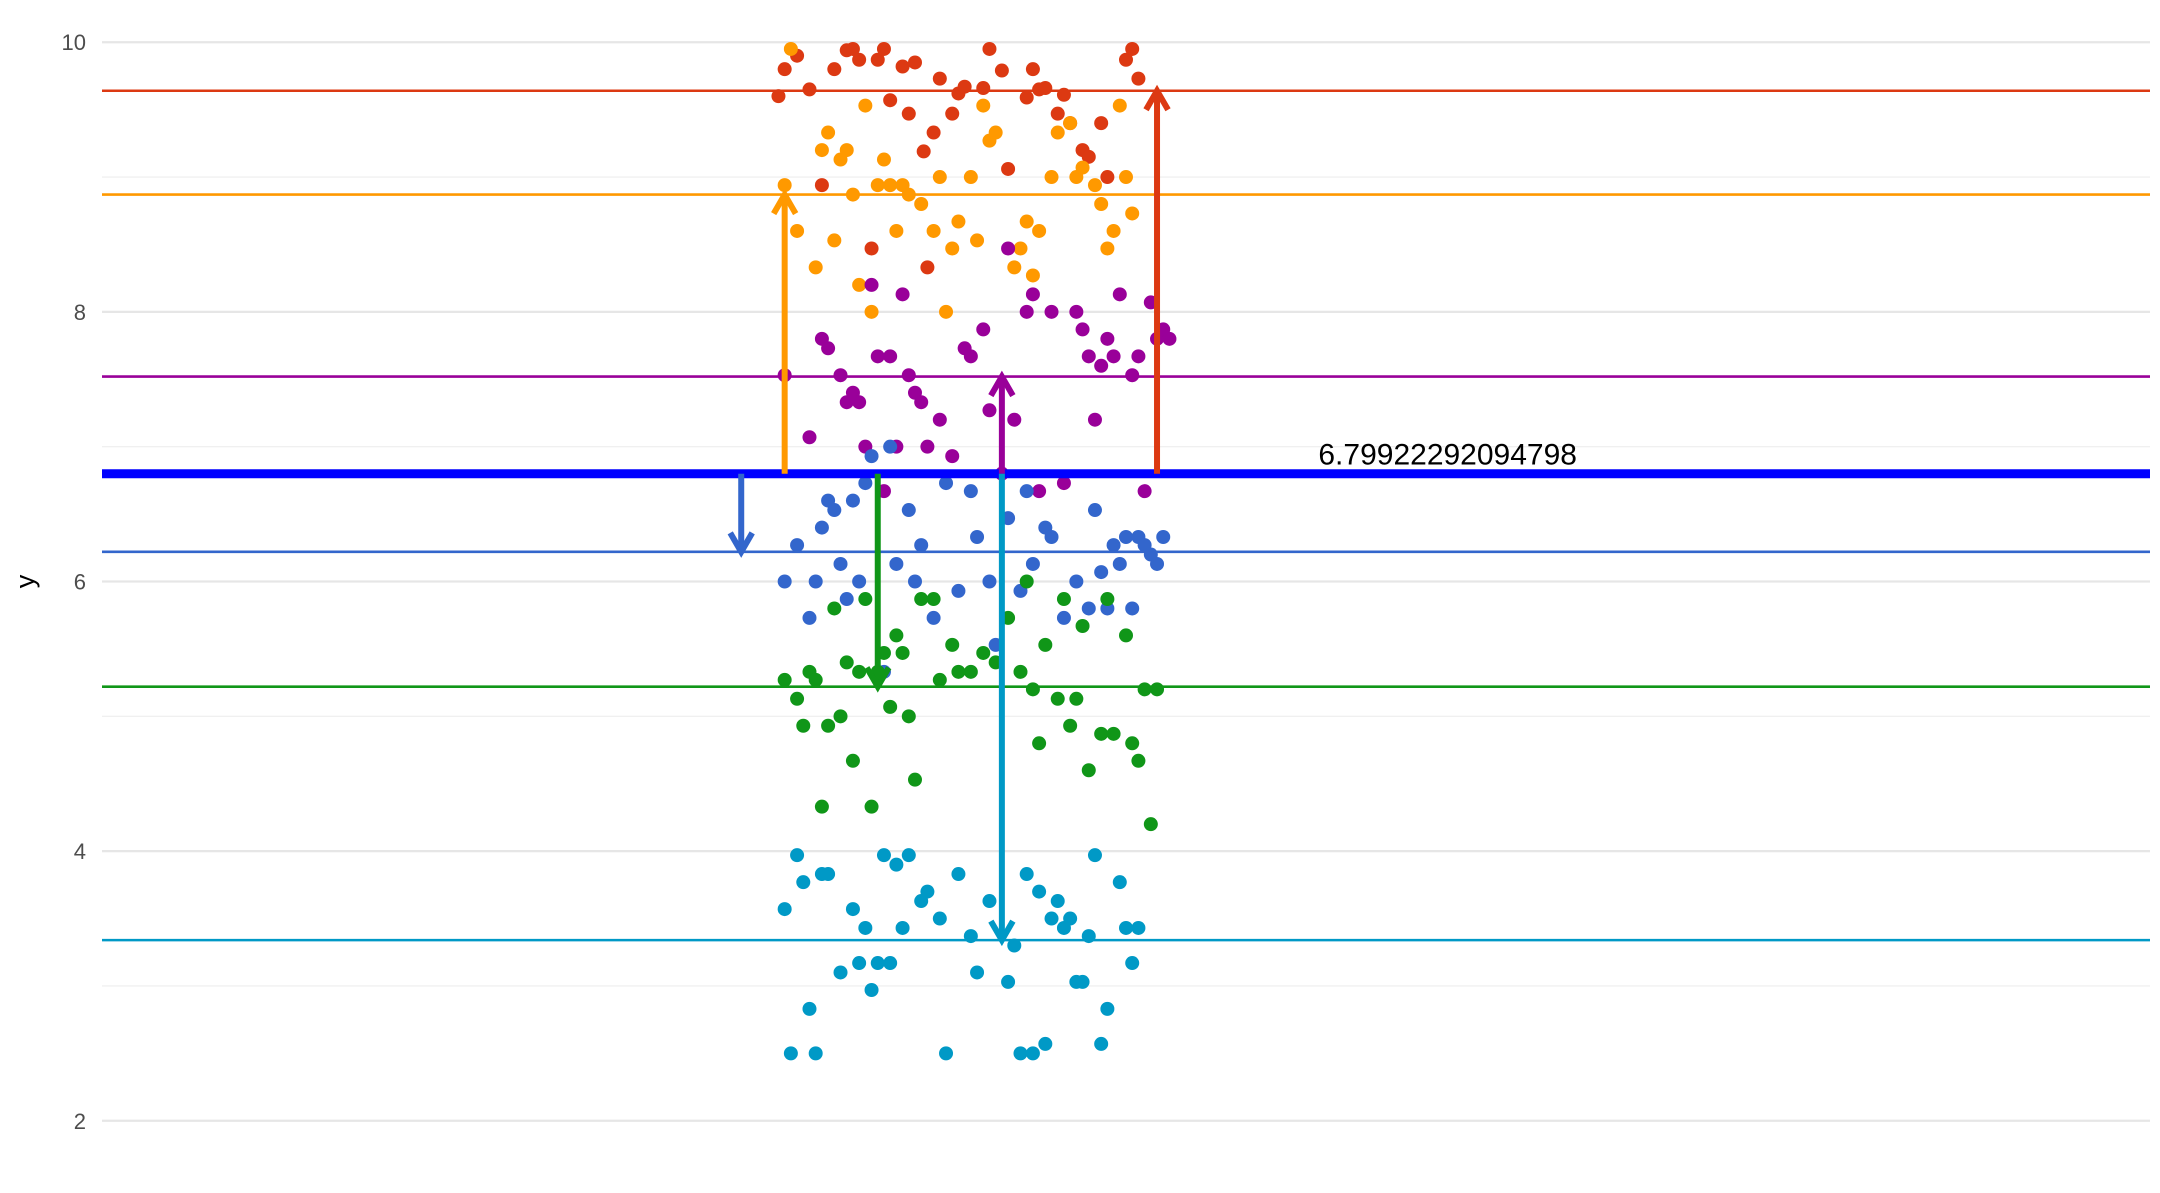 The image size is (2160, 1193). I want to click on y-tick-label: 8, so click(80, 312).